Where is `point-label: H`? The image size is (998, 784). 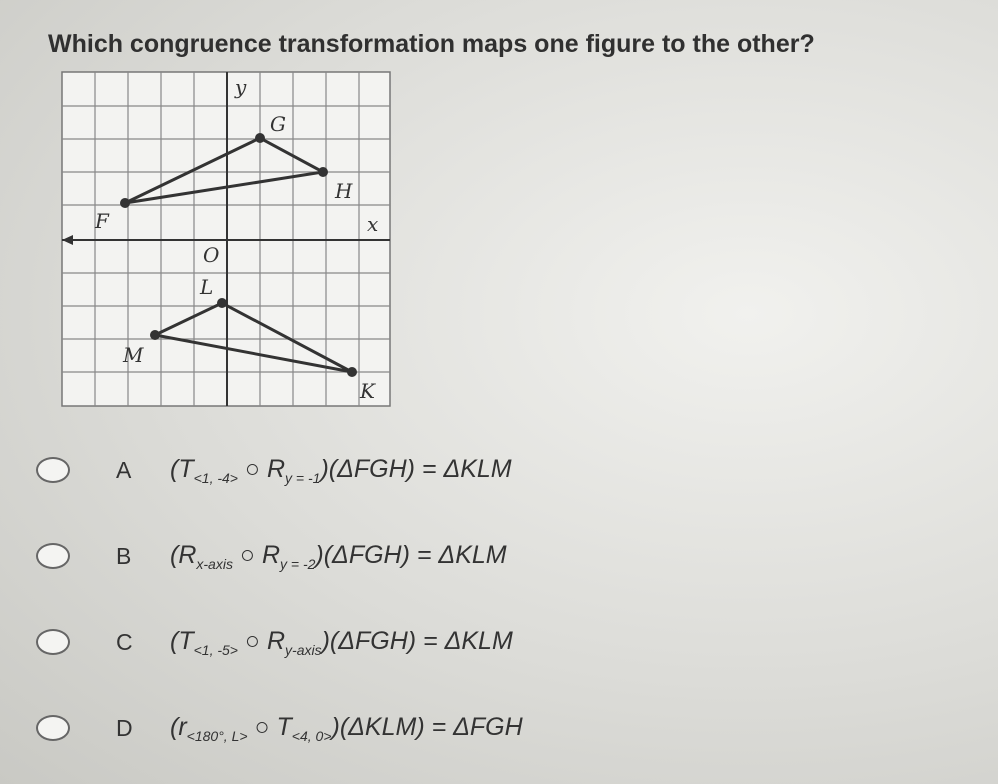 point-label: H is located at coordinates (343, 191).